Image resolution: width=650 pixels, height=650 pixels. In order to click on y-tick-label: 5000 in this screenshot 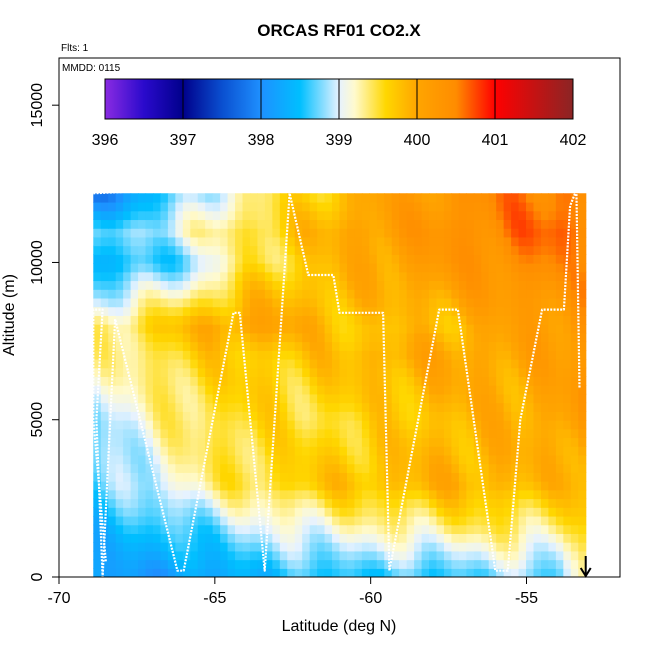, I will do `click(37, 420)`.